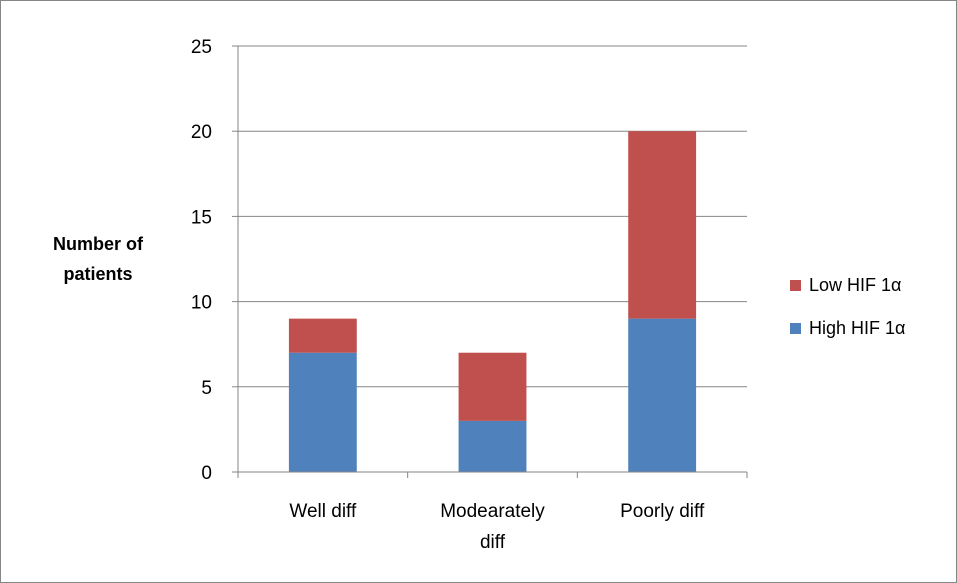 The width and height of the screenshot is (957, 583). Describe the element at coordinates (201, 217) in the screenshot. I see `y-tick-label: 15` at that location.